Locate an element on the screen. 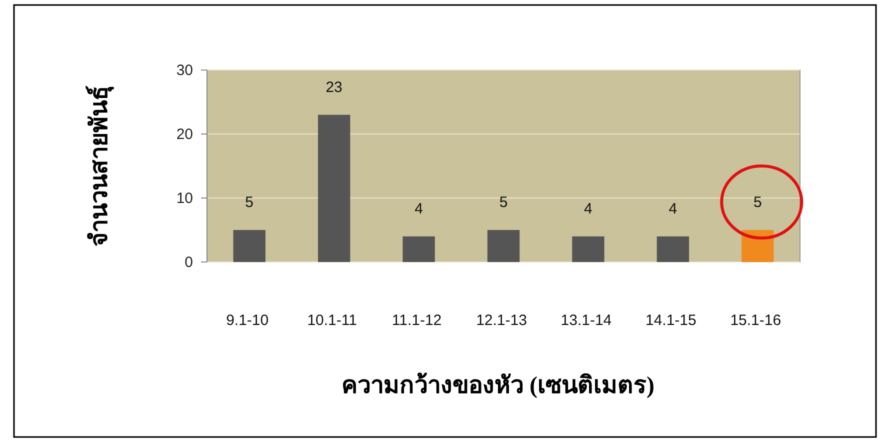 This screenshot has height=441, width=881. y-tick-label: 0 is located at coordinates (188, 262).